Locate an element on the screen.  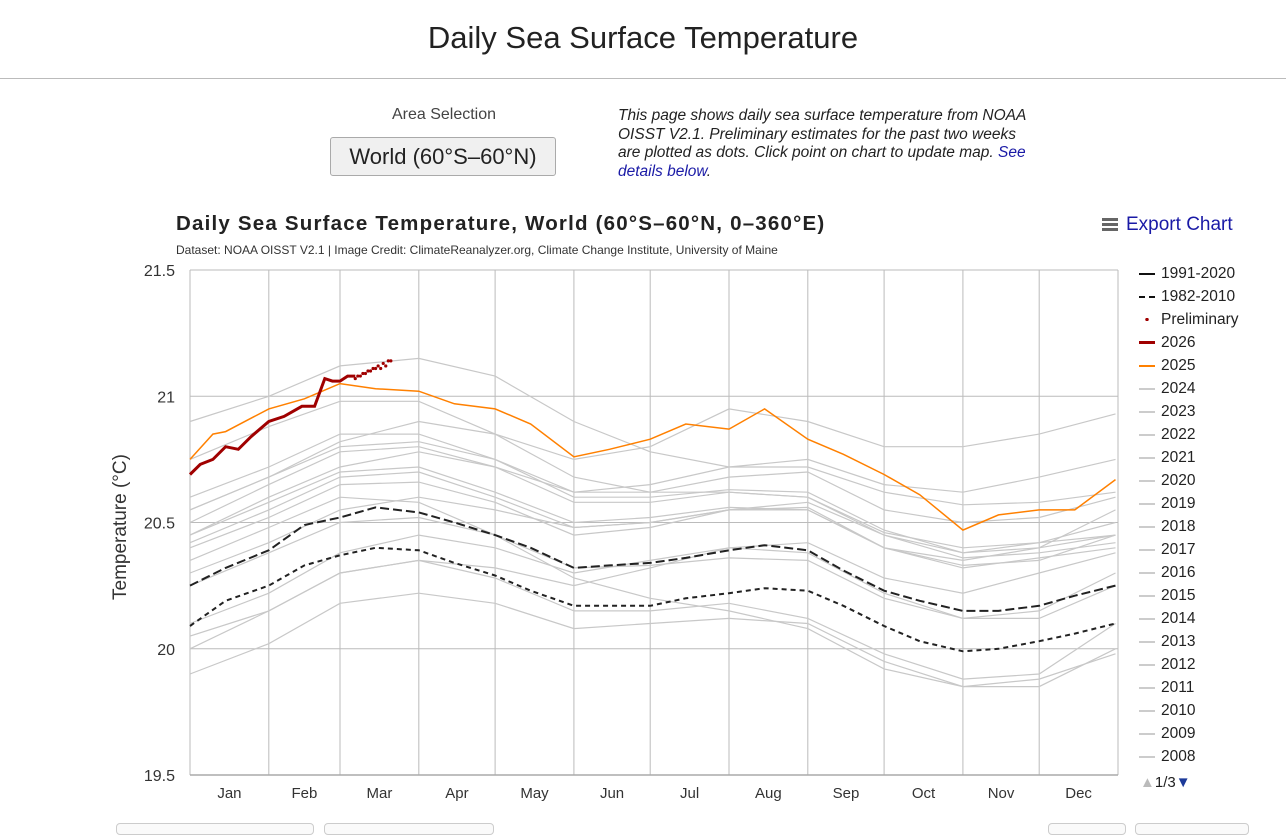
legend-item: 2019 is located at coordinates (1189, 503).